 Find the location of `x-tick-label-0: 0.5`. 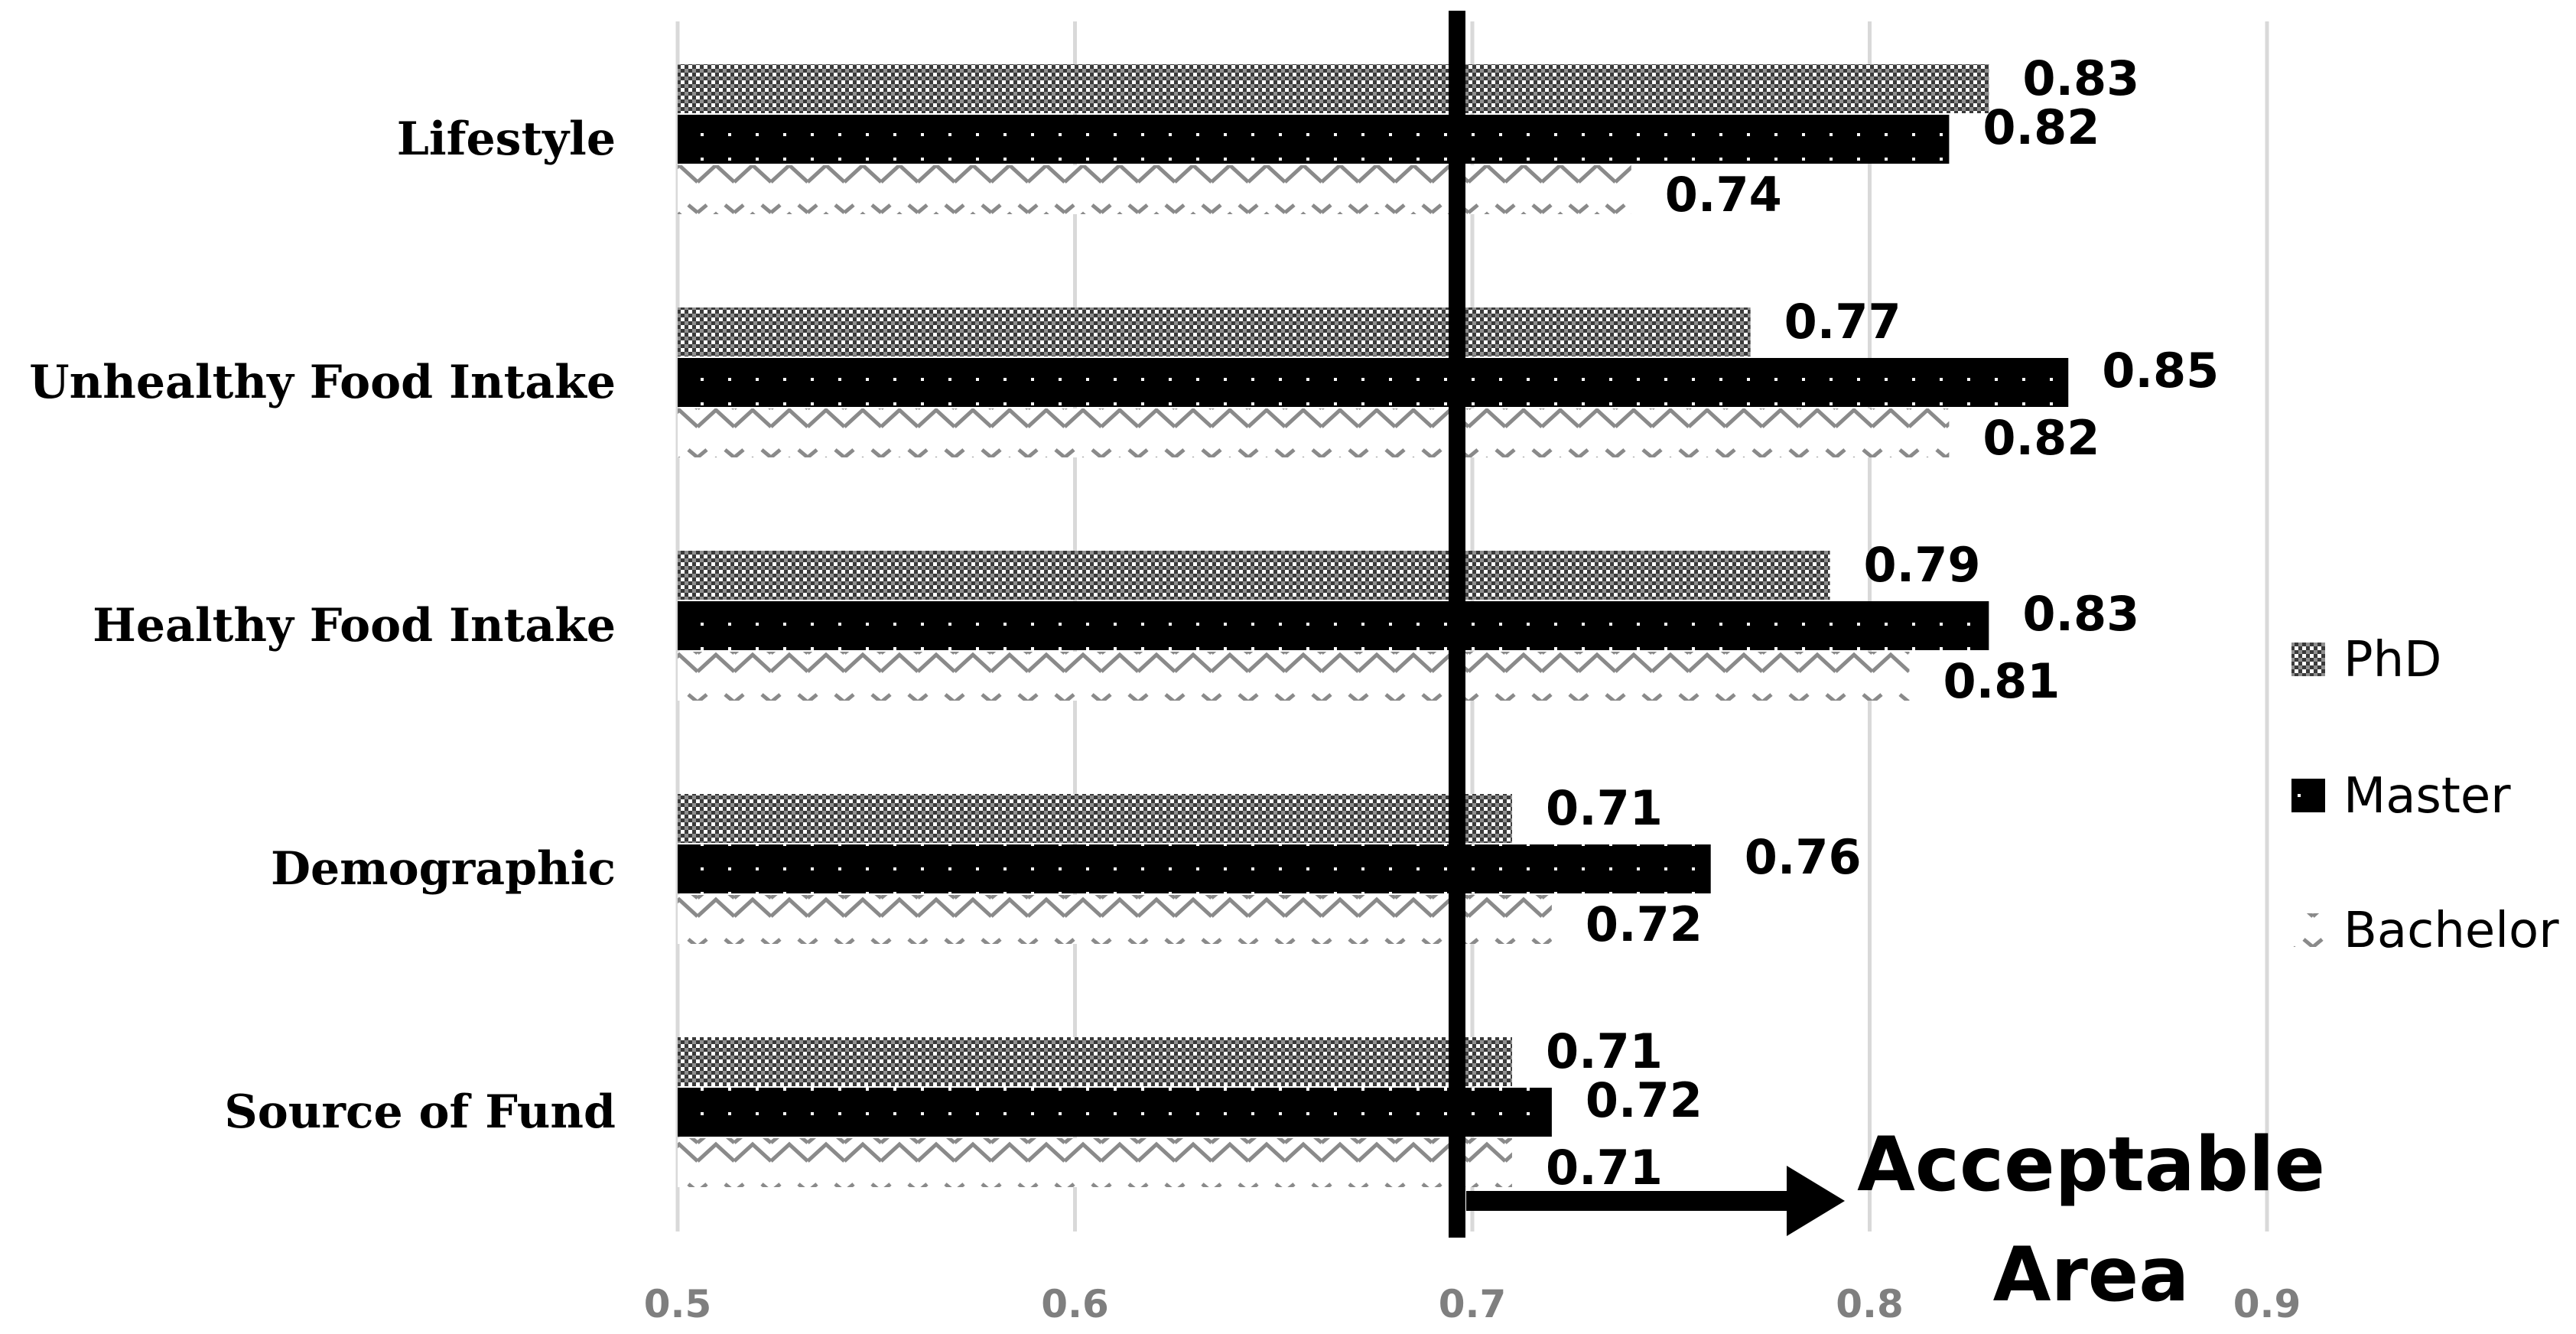

x-tick-label-0: 0.5 is located at coordinates (678, 1304).